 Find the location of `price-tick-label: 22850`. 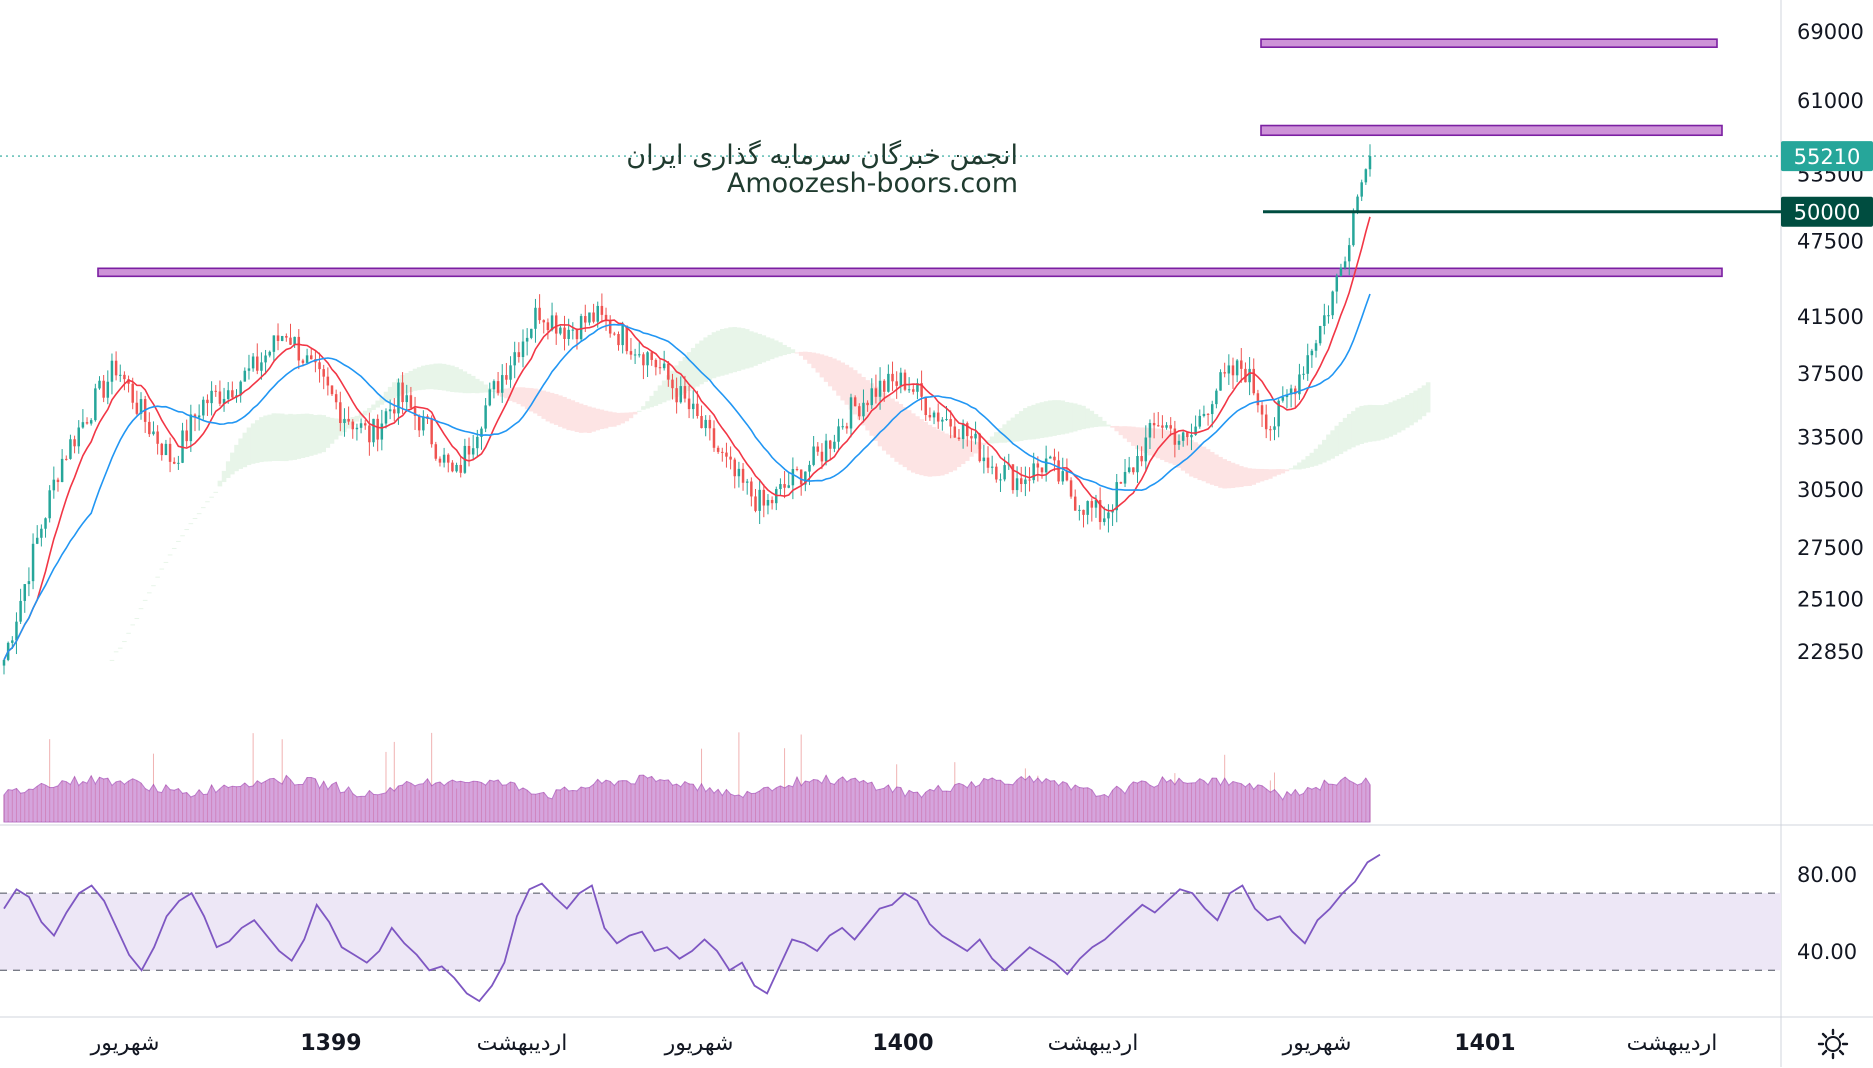

price-tick-label: 22850 is located at coordinates (1830, 652).